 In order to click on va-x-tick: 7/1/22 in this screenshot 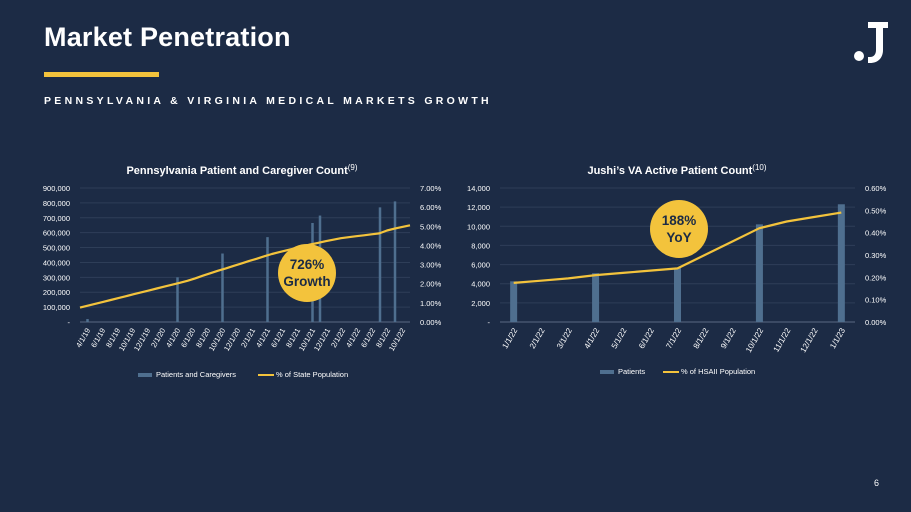, I will do `click(673, 338)`.